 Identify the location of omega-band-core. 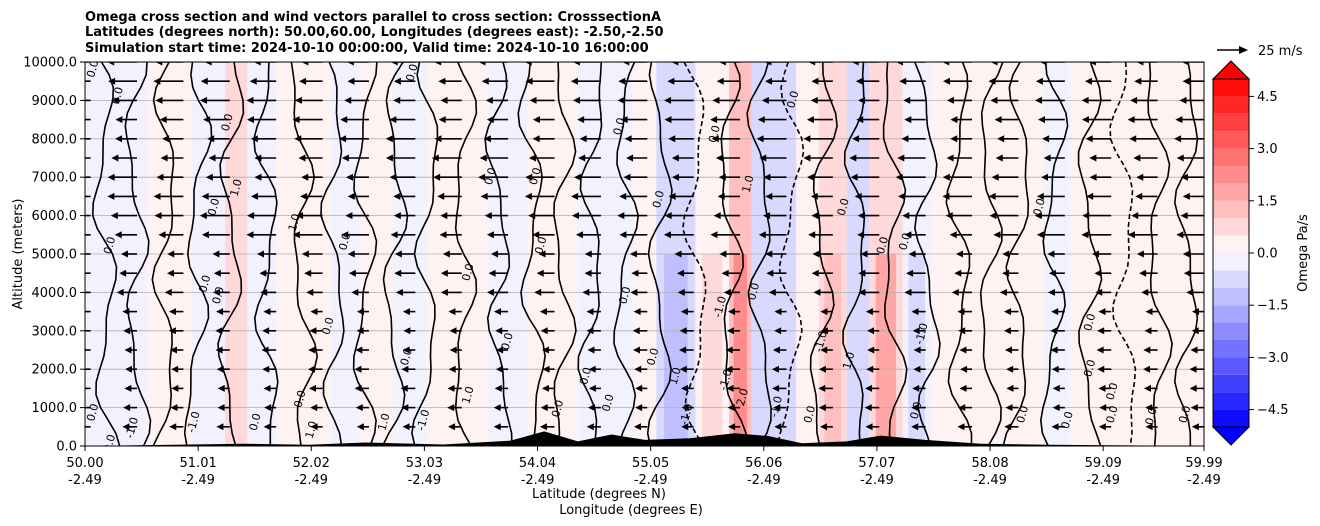
(740, 350).